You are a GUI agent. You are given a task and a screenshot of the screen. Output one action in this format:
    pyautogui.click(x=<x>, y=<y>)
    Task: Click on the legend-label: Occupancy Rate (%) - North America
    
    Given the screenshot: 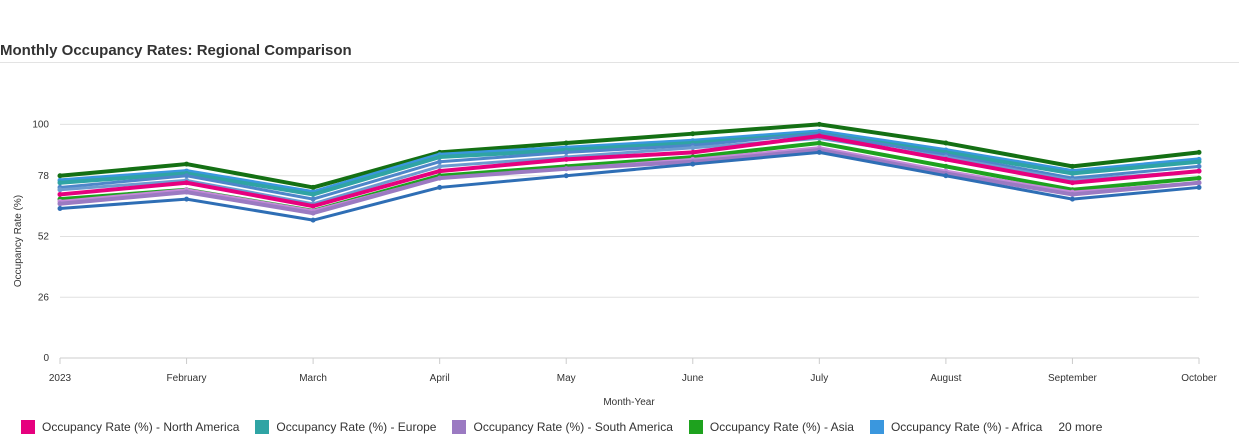 What is the action you would take?
    pyautogui.click(x=141, y=427)
    